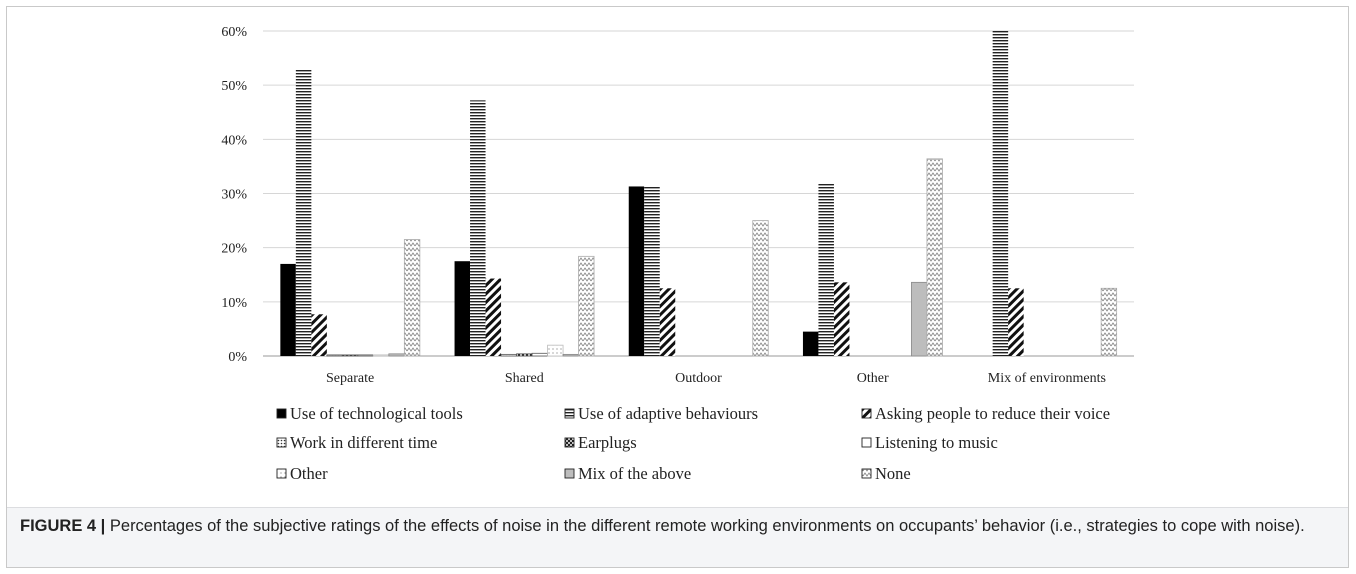 This screenshot has height=574, width=1356. I want to click on legend-swatch-mix-of-the-above, so click(569, 473).